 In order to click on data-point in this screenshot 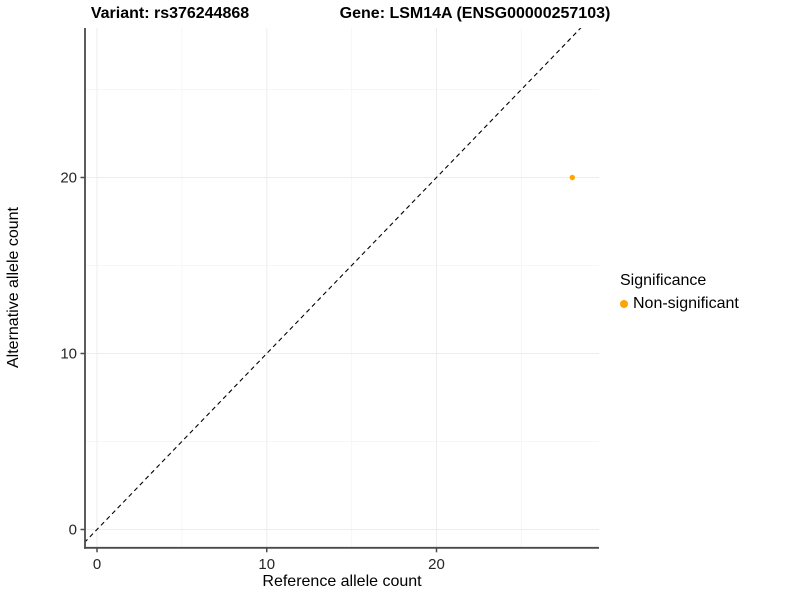, I will do `click(572, 177)`.